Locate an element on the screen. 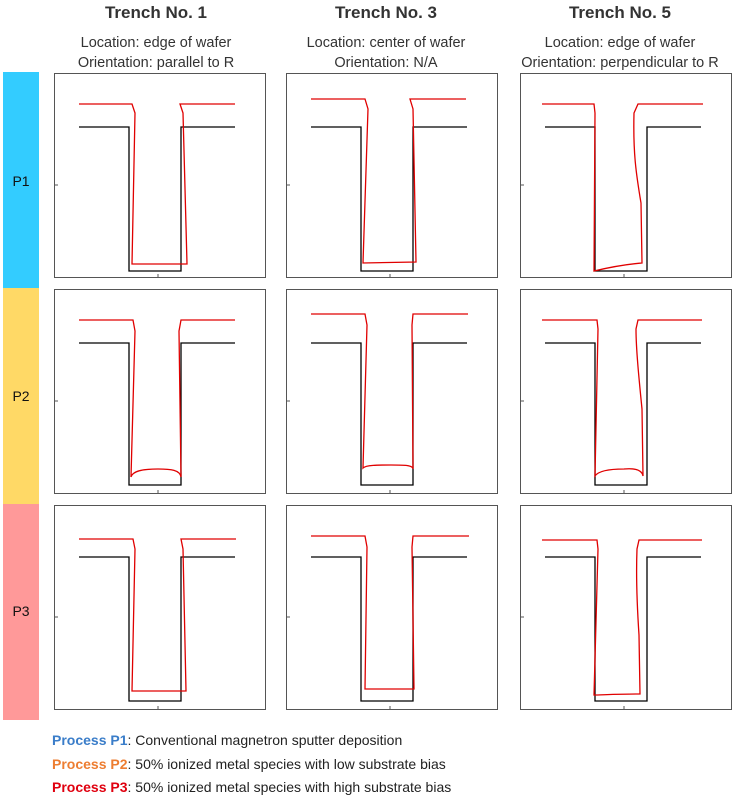 The width and height of the screenshot is (734, 800). column-title-trench-1: Trench No. 1 is located at coordinates (156, 12).